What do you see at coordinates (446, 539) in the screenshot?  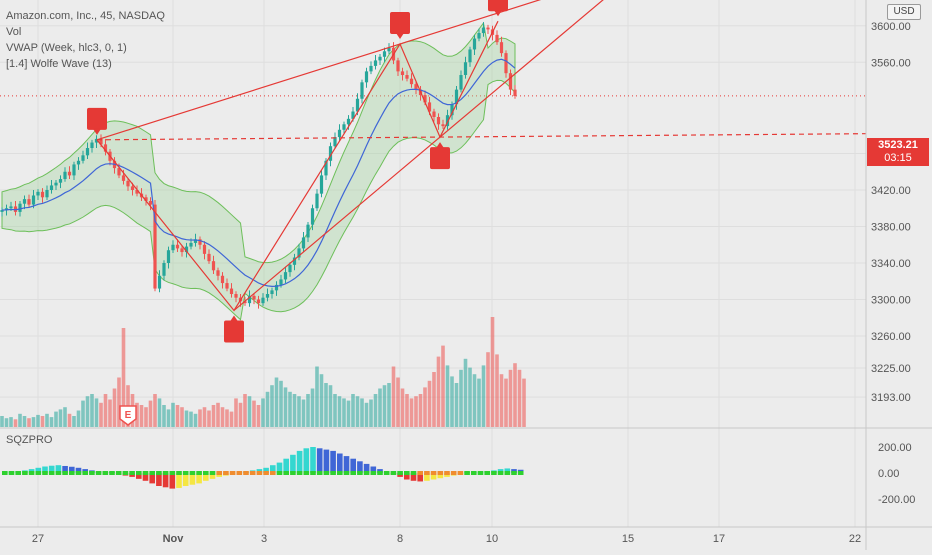 I see `time-axis: 27 Nov 3 8 10 15 17 22` at bounding box center [446, 539].